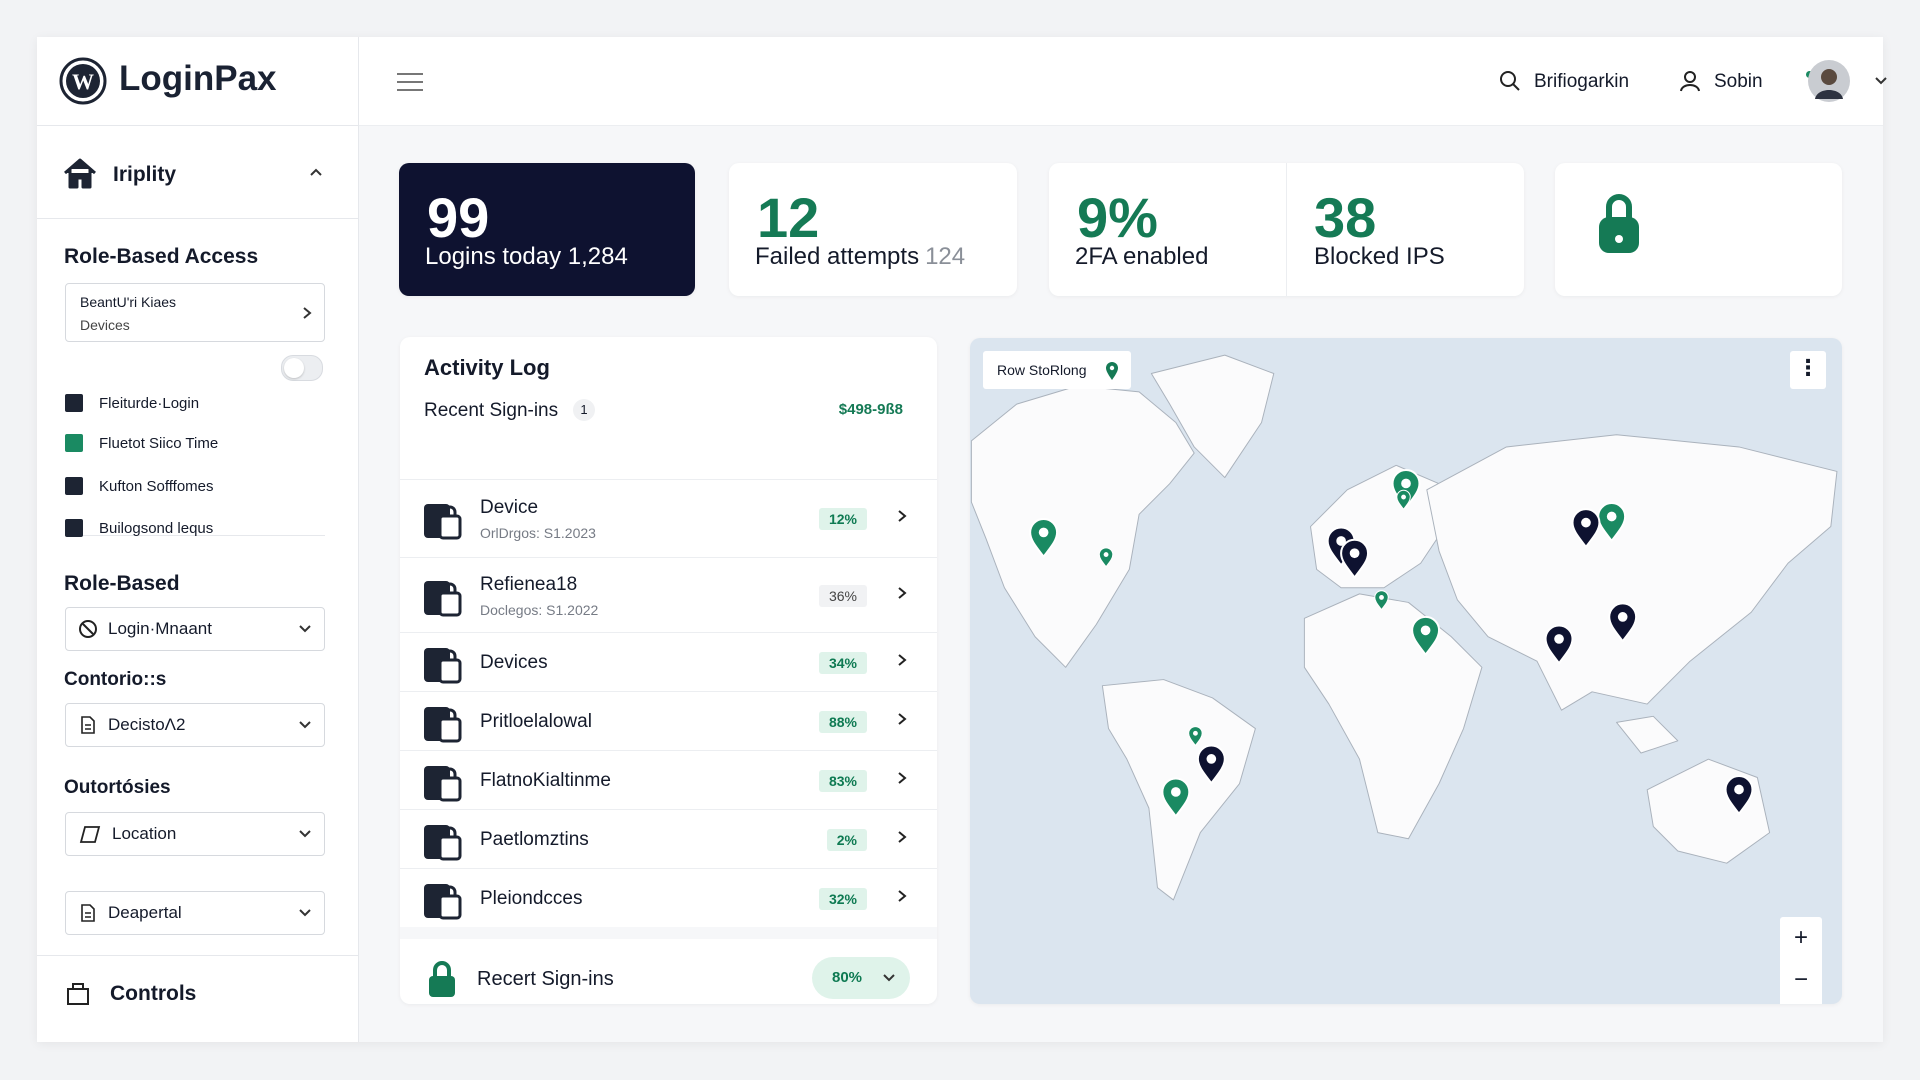 The image size is (1920, 1080). Describe the element at coordinates (410, 82) in the screenshot. I see `menu-button` at that location.